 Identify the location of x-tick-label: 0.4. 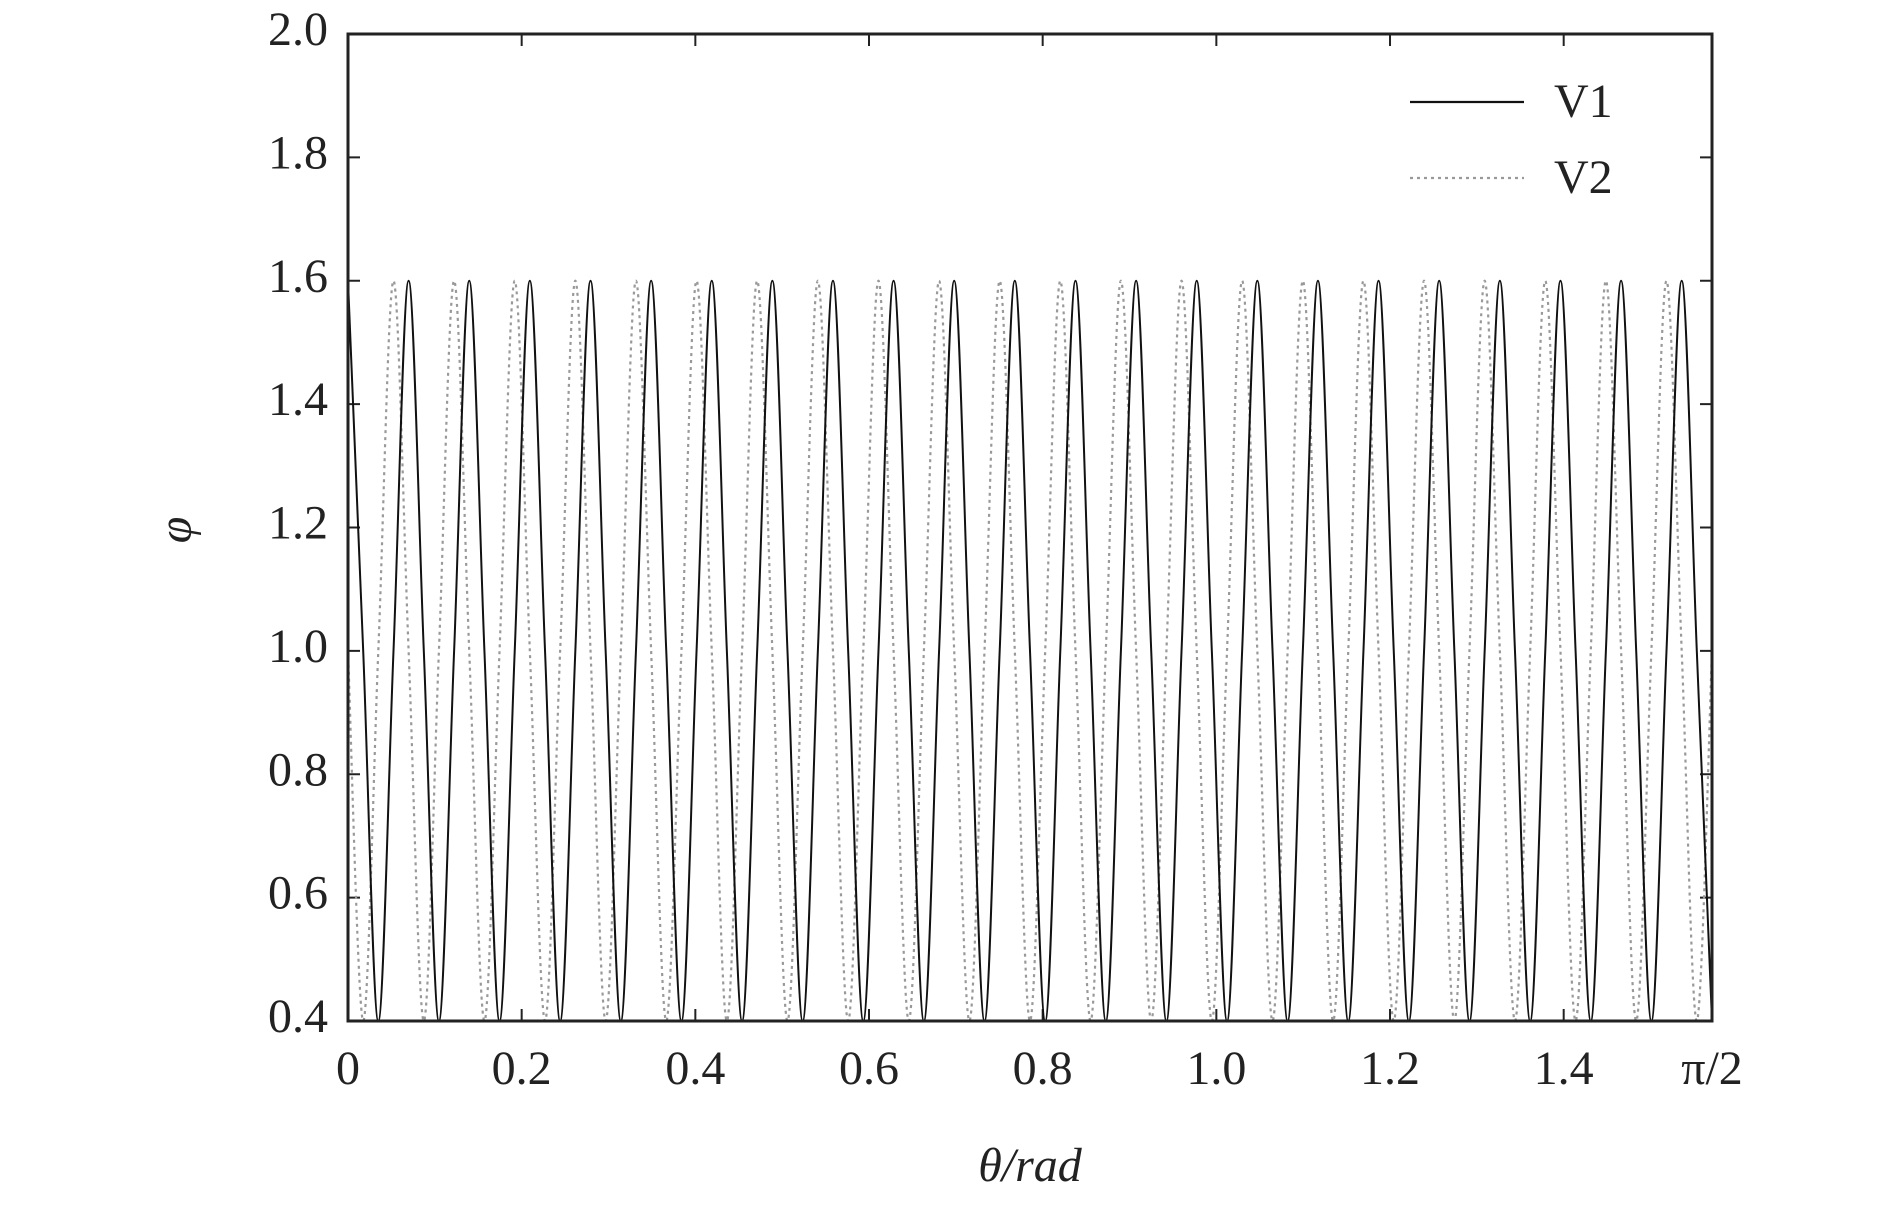
(695, 1068).